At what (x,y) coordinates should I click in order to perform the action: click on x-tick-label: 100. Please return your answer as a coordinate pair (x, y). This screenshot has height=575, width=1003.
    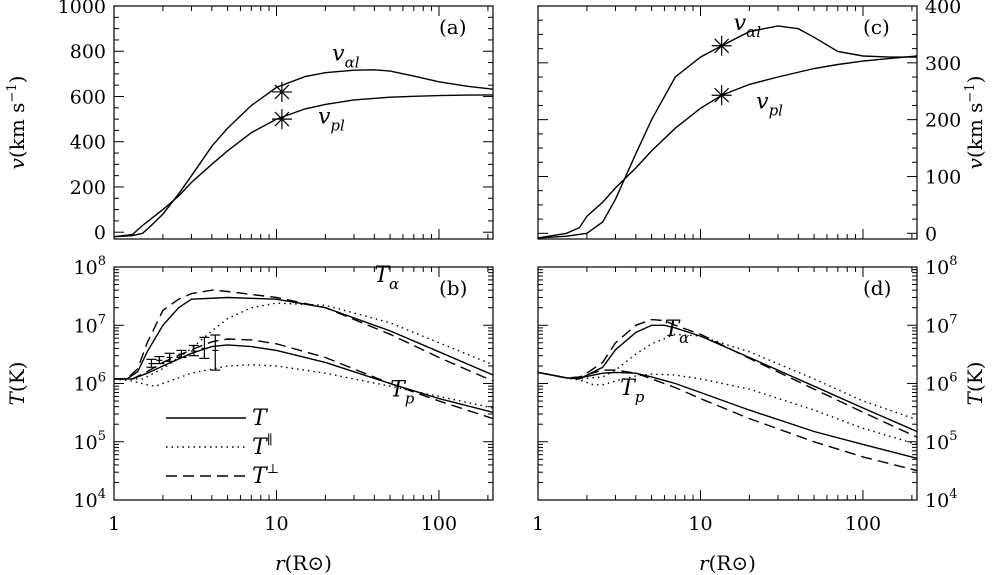
    Looking at the image, I should click on (439, 524).